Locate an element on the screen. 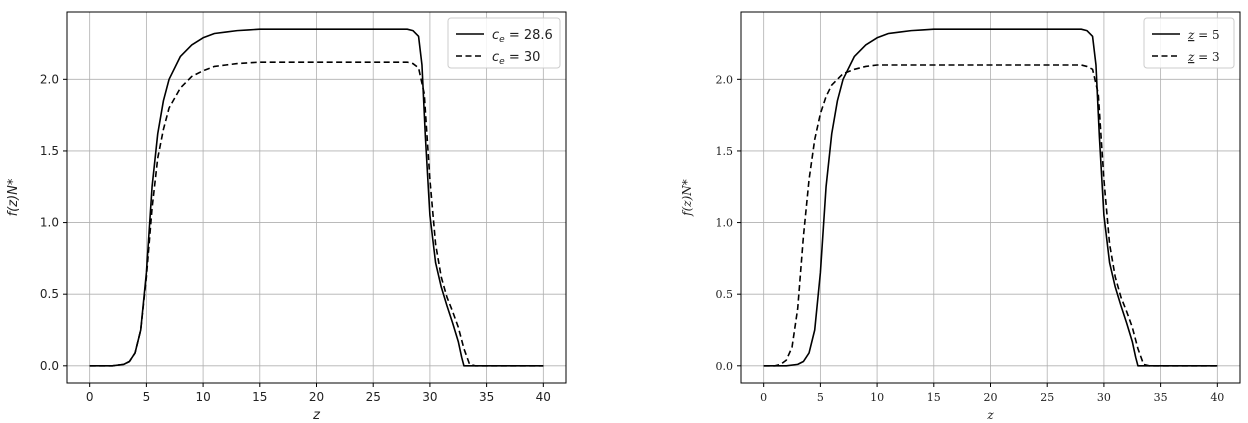 Image resolution: width=1248 pixels, height=423 pixels. legend-label: z = 3 is located at coordinates (1203, 57).